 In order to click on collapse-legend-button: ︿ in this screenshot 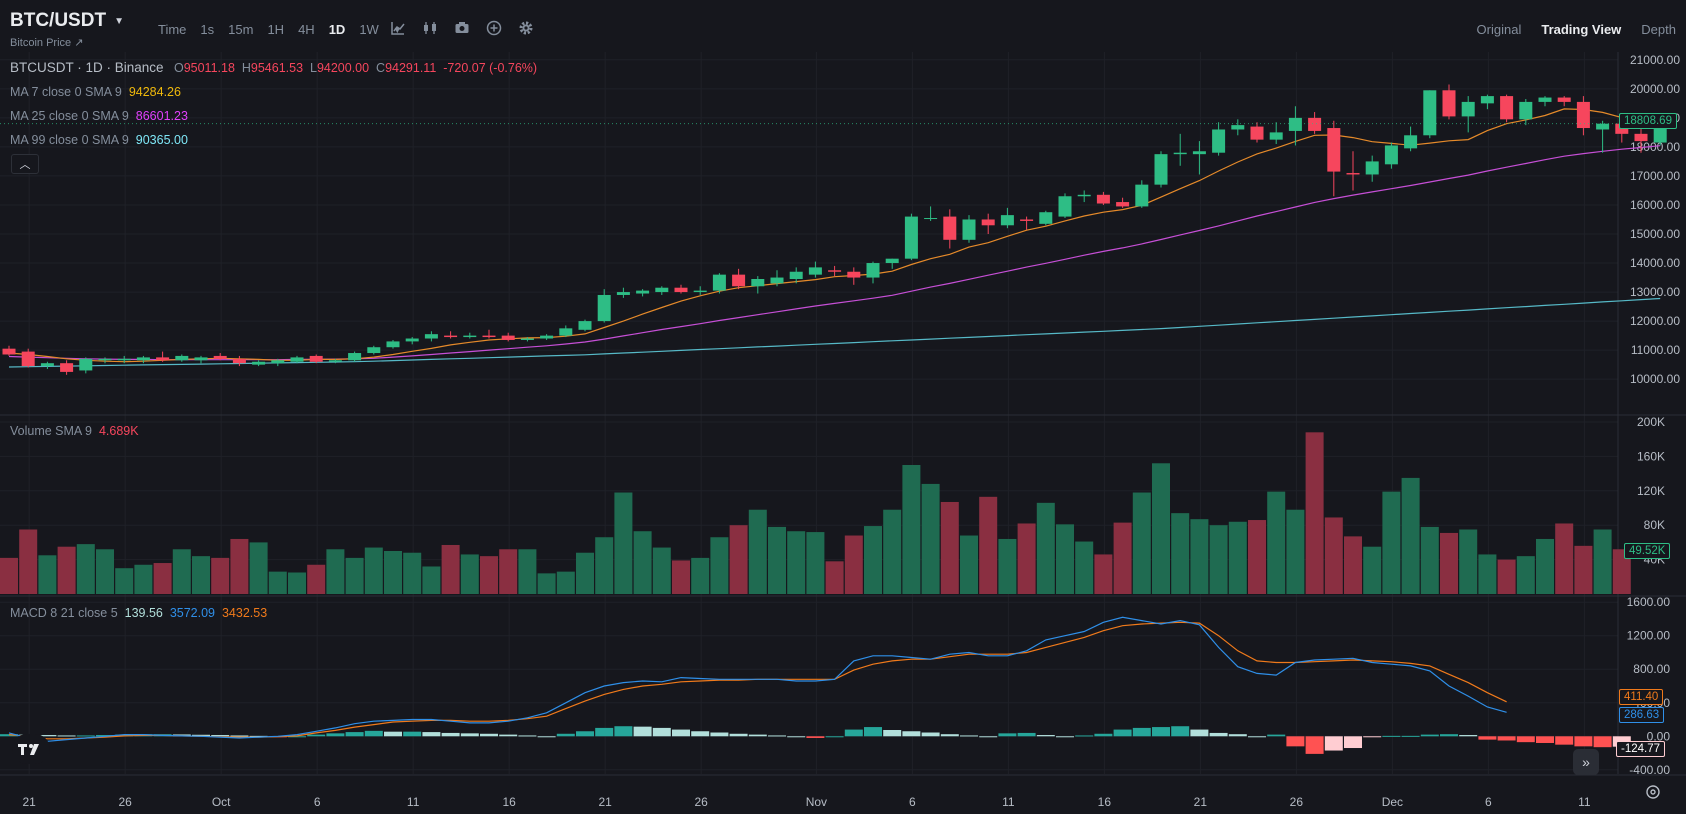, I will do `click(25, 164)`.